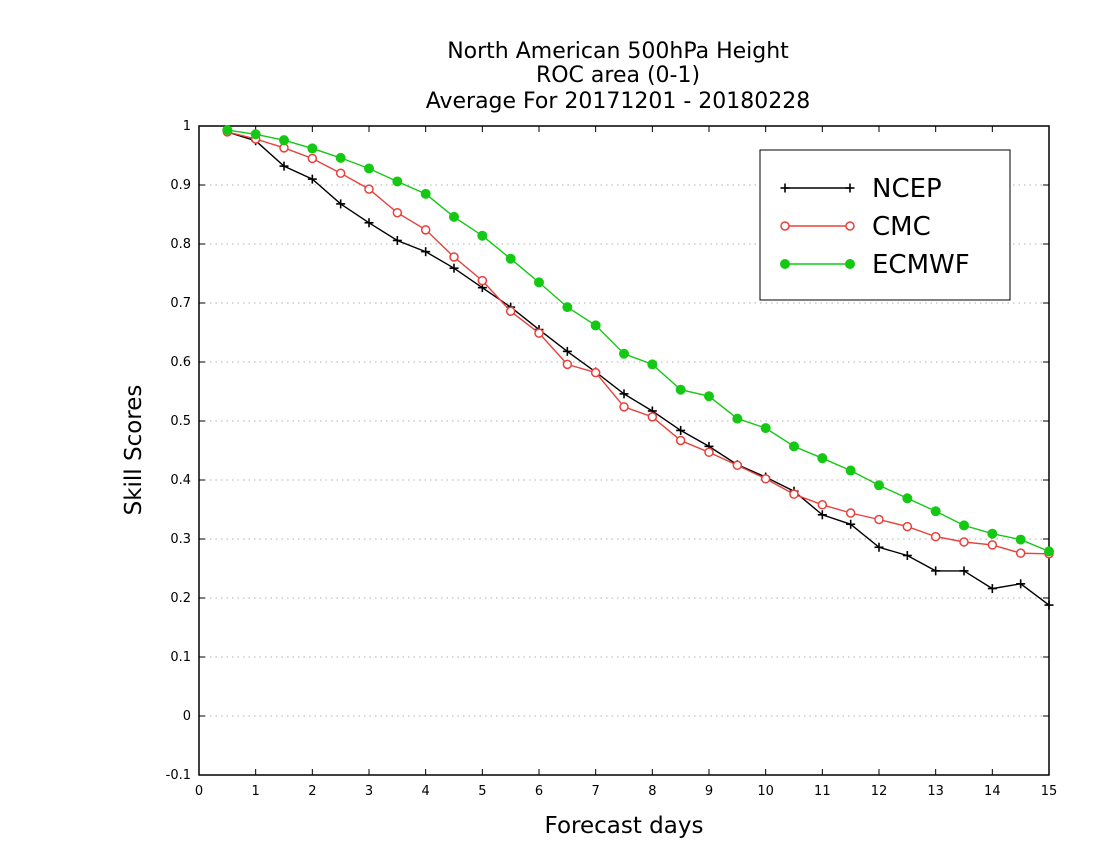  I want to click on legend: NCEP CMC ECMWF, so click(885, 225).